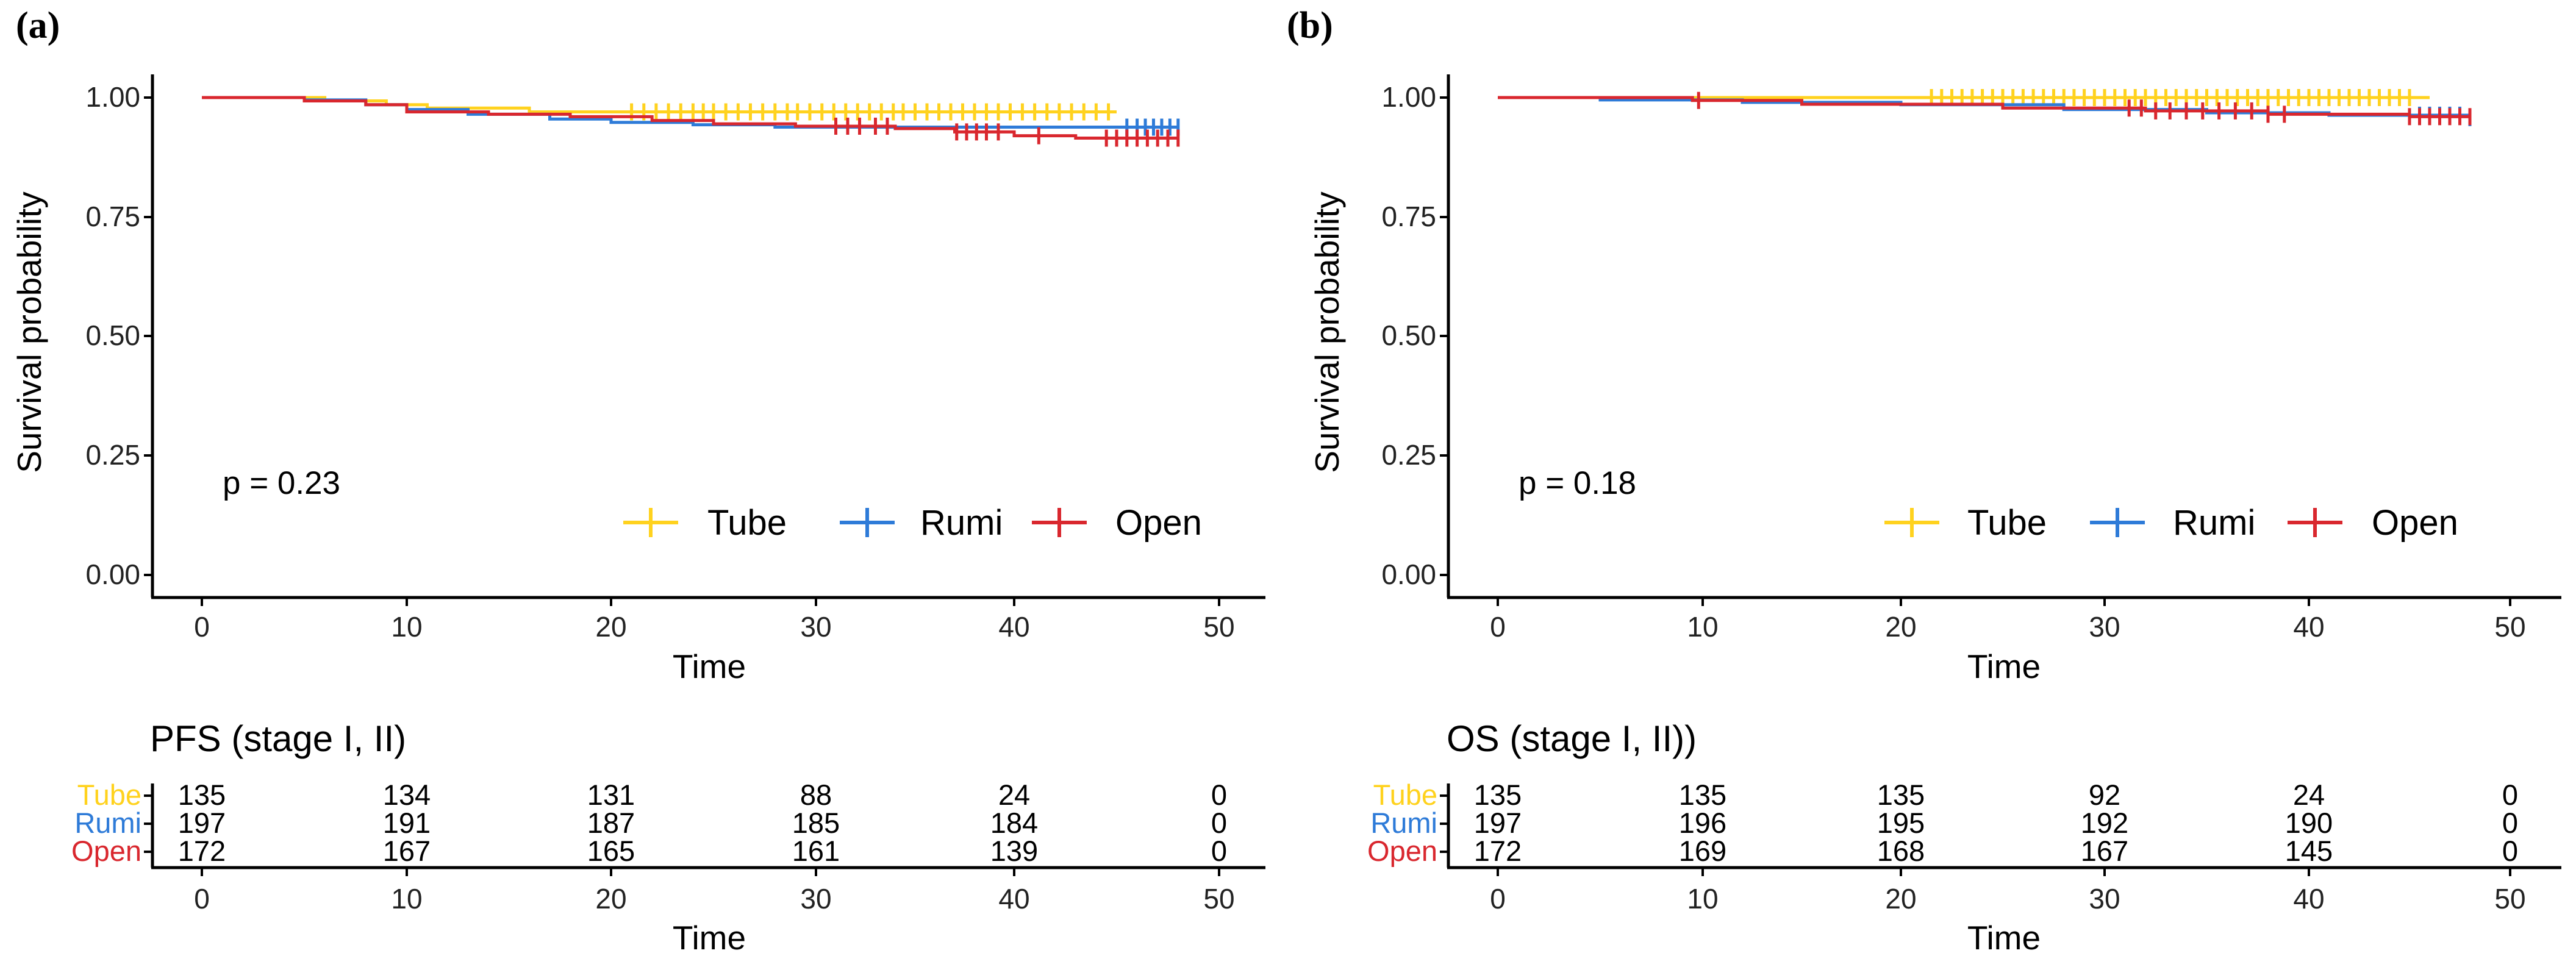 This screenshot has width=2576, height=967. I want to click on panel-b-risk-x-axis-title: Time, so click(2004, 938).